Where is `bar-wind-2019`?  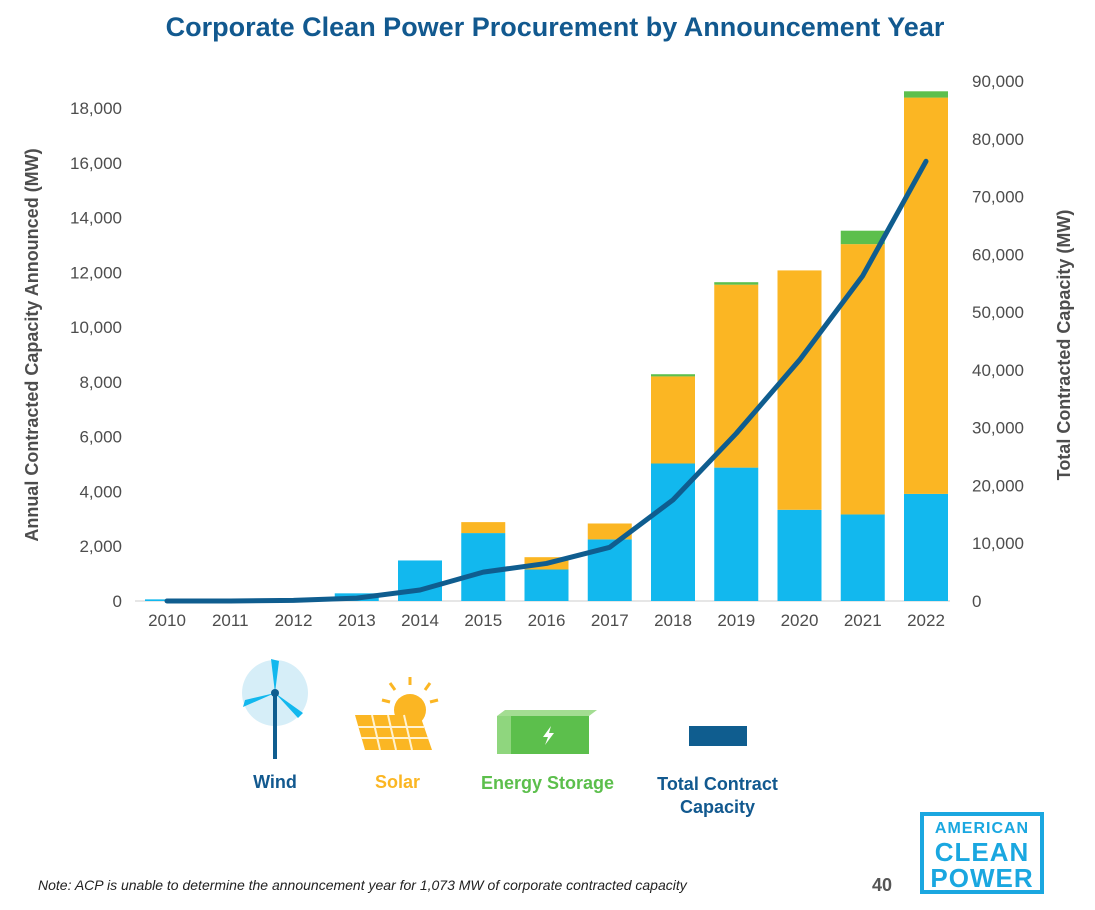
bar-wind-2019 is located at coordinates (736, 534).